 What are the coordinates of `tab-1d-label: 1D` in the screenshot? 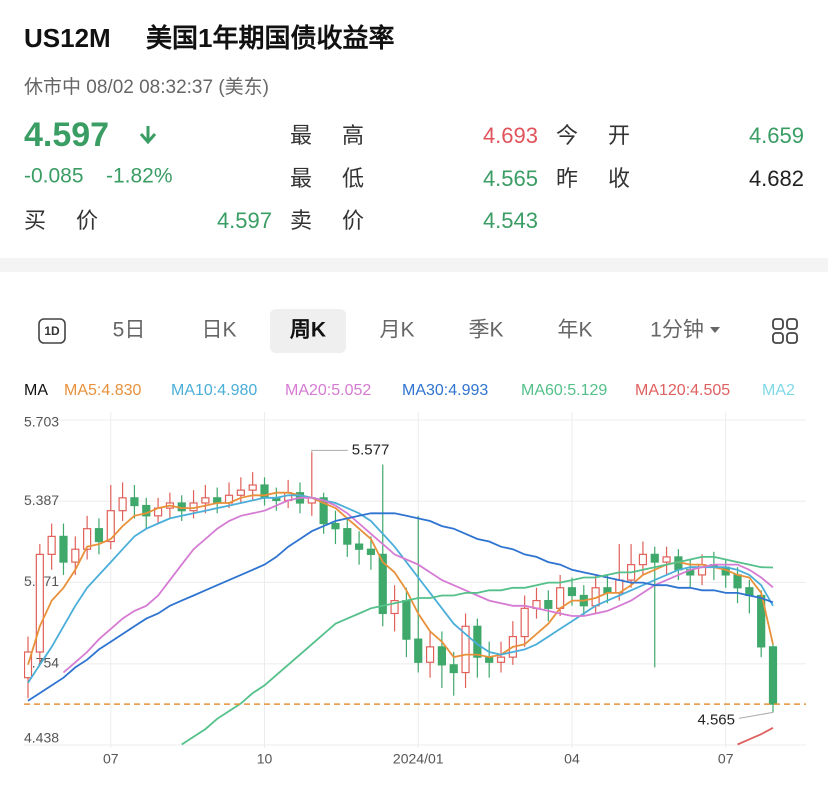 It's located at (52, 331).